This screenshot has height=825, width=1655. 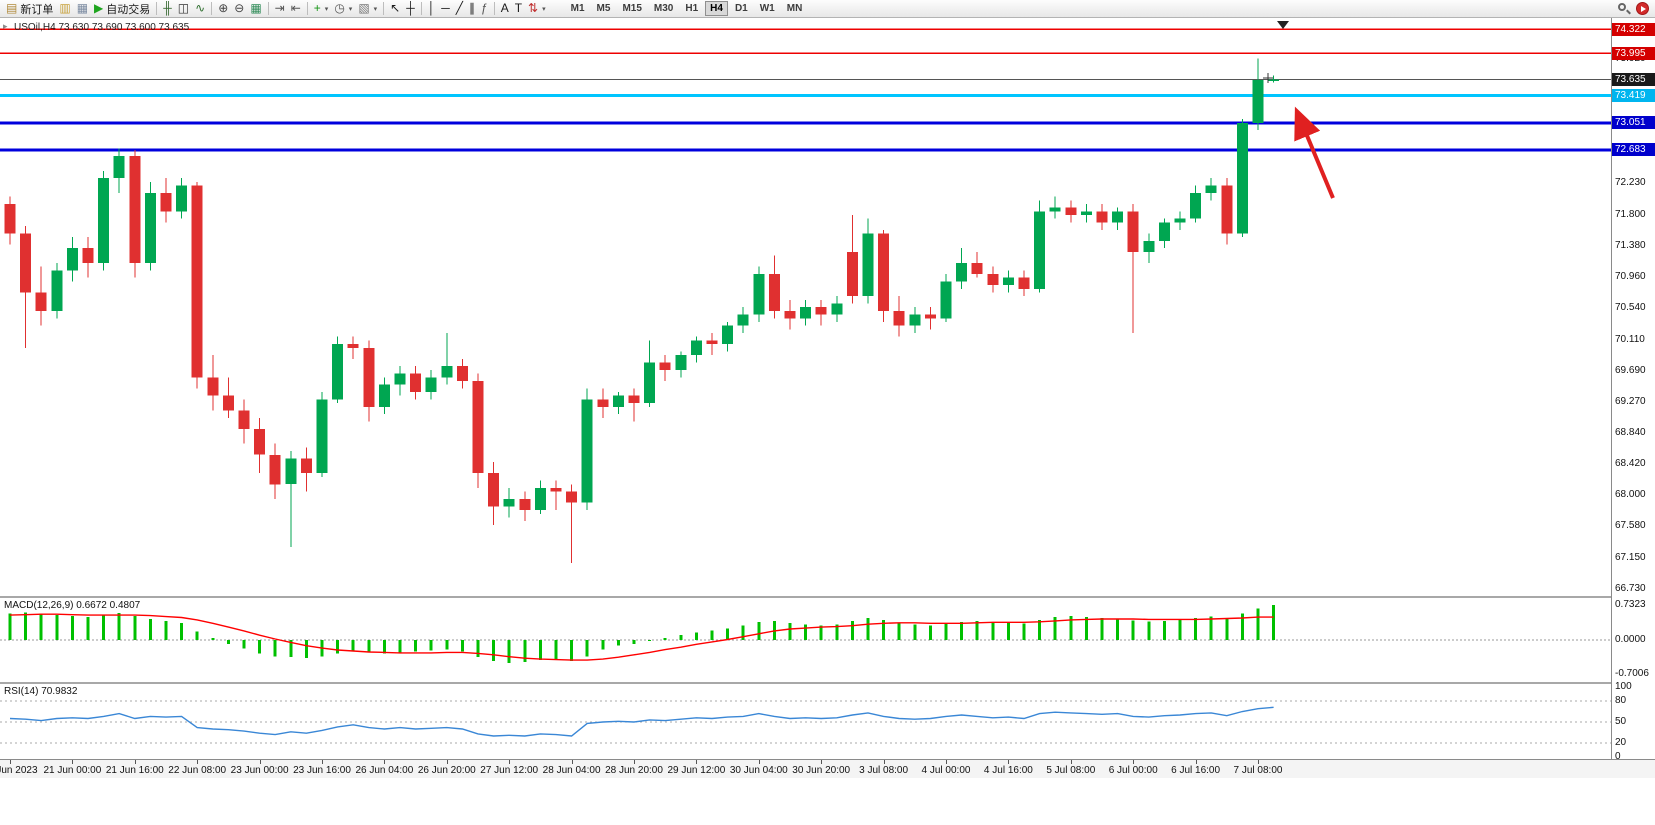 I want to click on price-tag-73.419: 73.419, so click(x=1633, y=96).